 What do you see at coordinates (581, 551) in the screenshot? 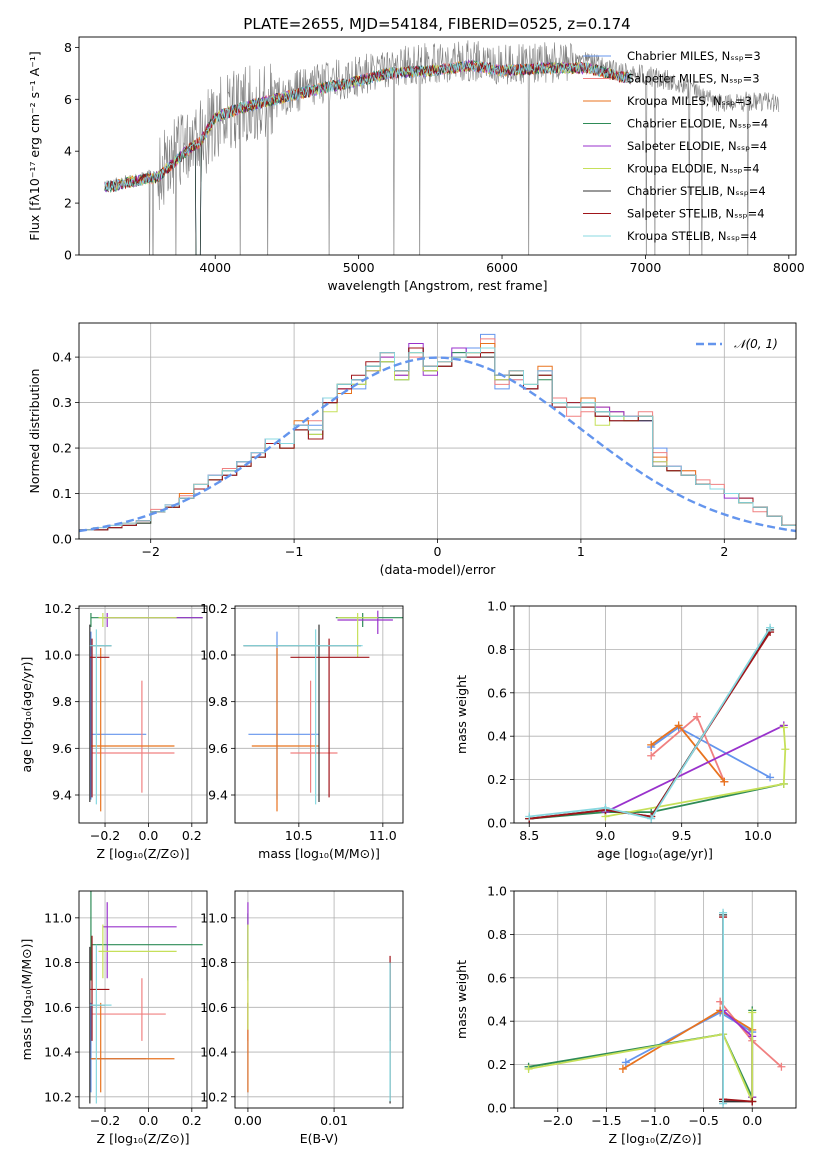
I see `x-tick-label: 1` at bounding box center [581, 551].